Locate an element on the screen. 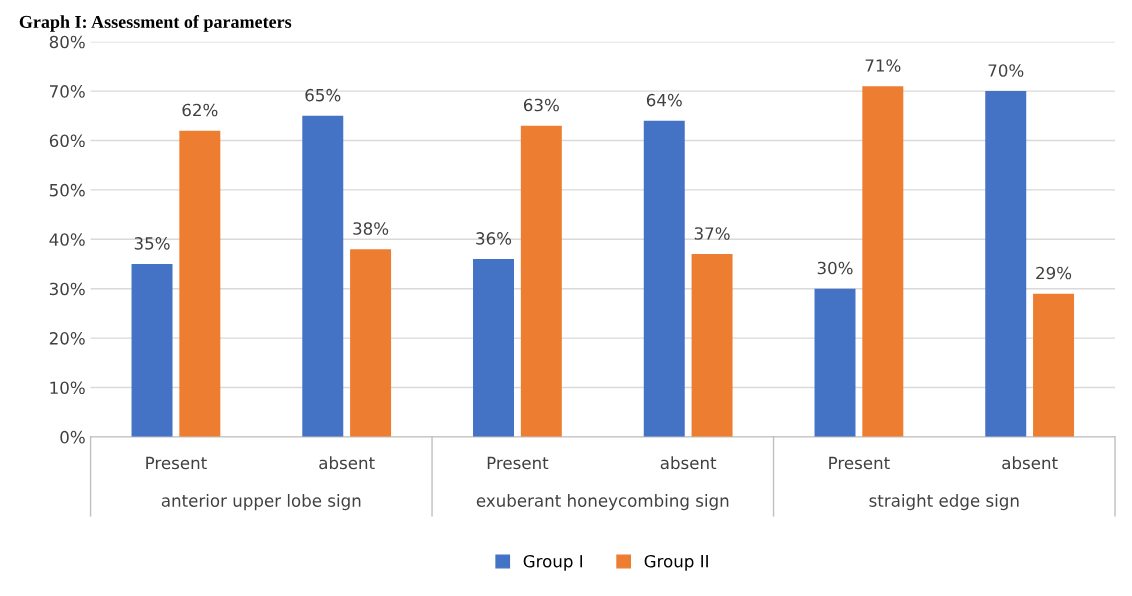 The image size is (1132, 596). y-tick-label: 70% is located at coordinates (67, 91).